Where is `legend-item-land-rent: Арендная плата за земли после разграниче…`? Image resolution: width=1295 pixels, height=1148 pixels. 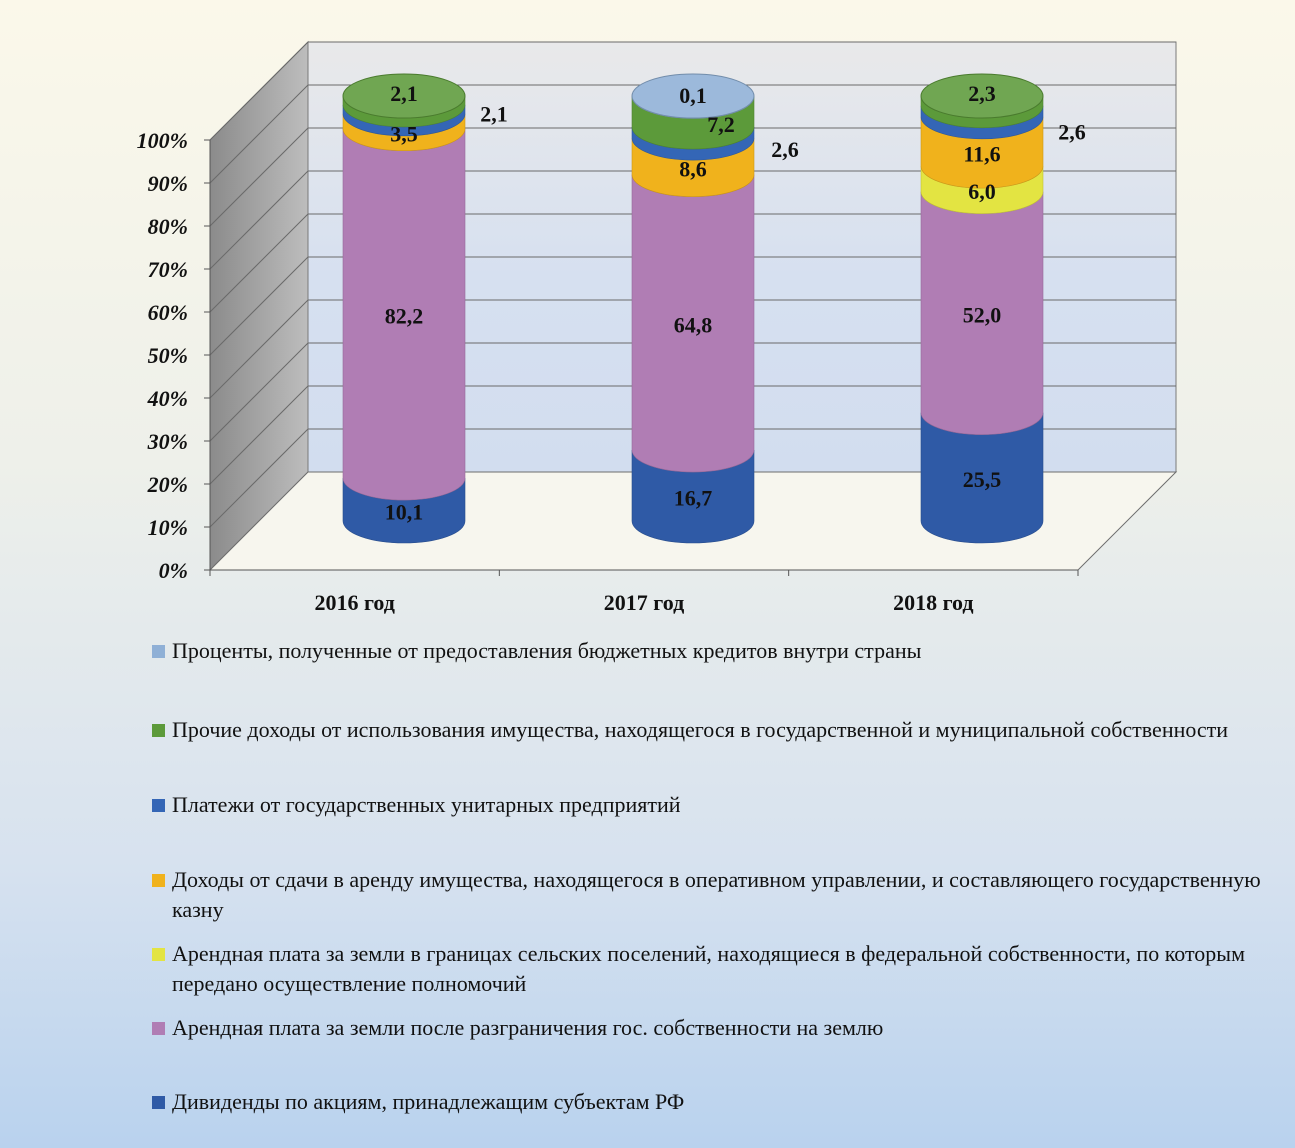 legend-item-land-rent: Арендная плата за земли после разграниче… is located at coordinates (712, 1028).